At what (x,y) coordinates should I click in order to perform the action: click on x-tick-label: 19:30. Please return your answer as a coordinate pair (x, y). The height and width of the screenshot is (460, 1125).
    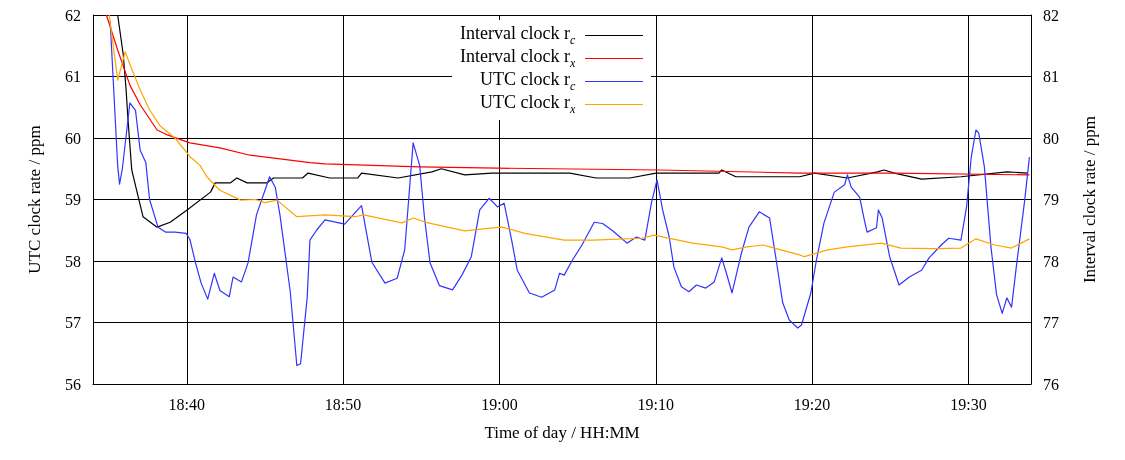
    Looking at the image, I should click on (968, 404).